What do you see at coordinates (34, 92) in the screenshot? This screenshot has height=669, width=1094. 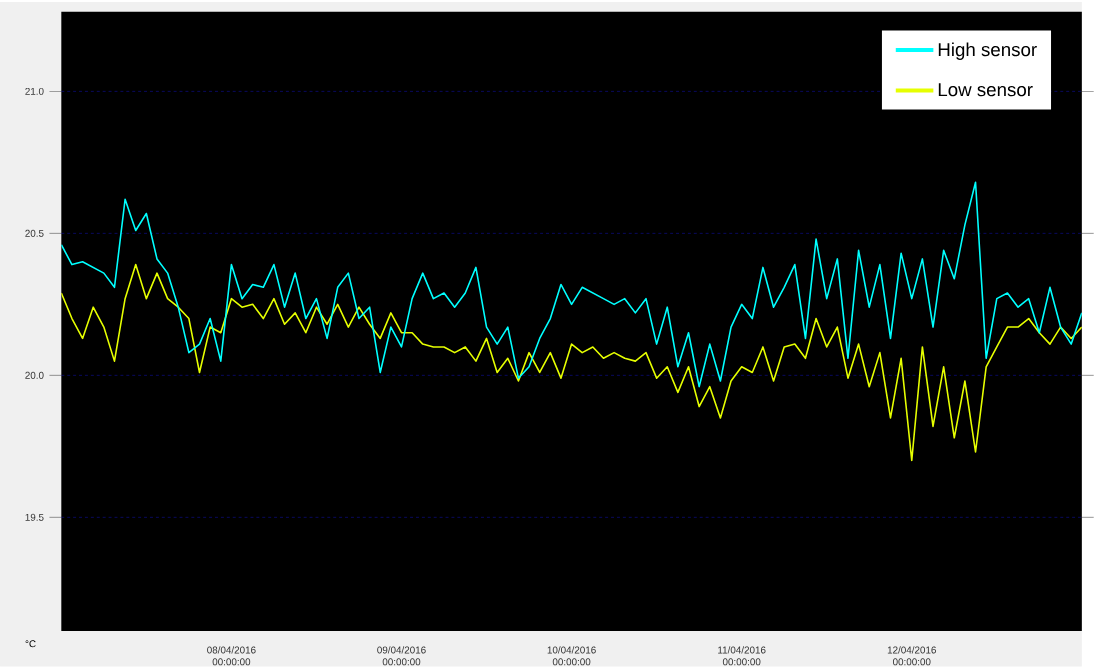 I see `y-tick-label: 21.0` at bounding box center [34, 92].